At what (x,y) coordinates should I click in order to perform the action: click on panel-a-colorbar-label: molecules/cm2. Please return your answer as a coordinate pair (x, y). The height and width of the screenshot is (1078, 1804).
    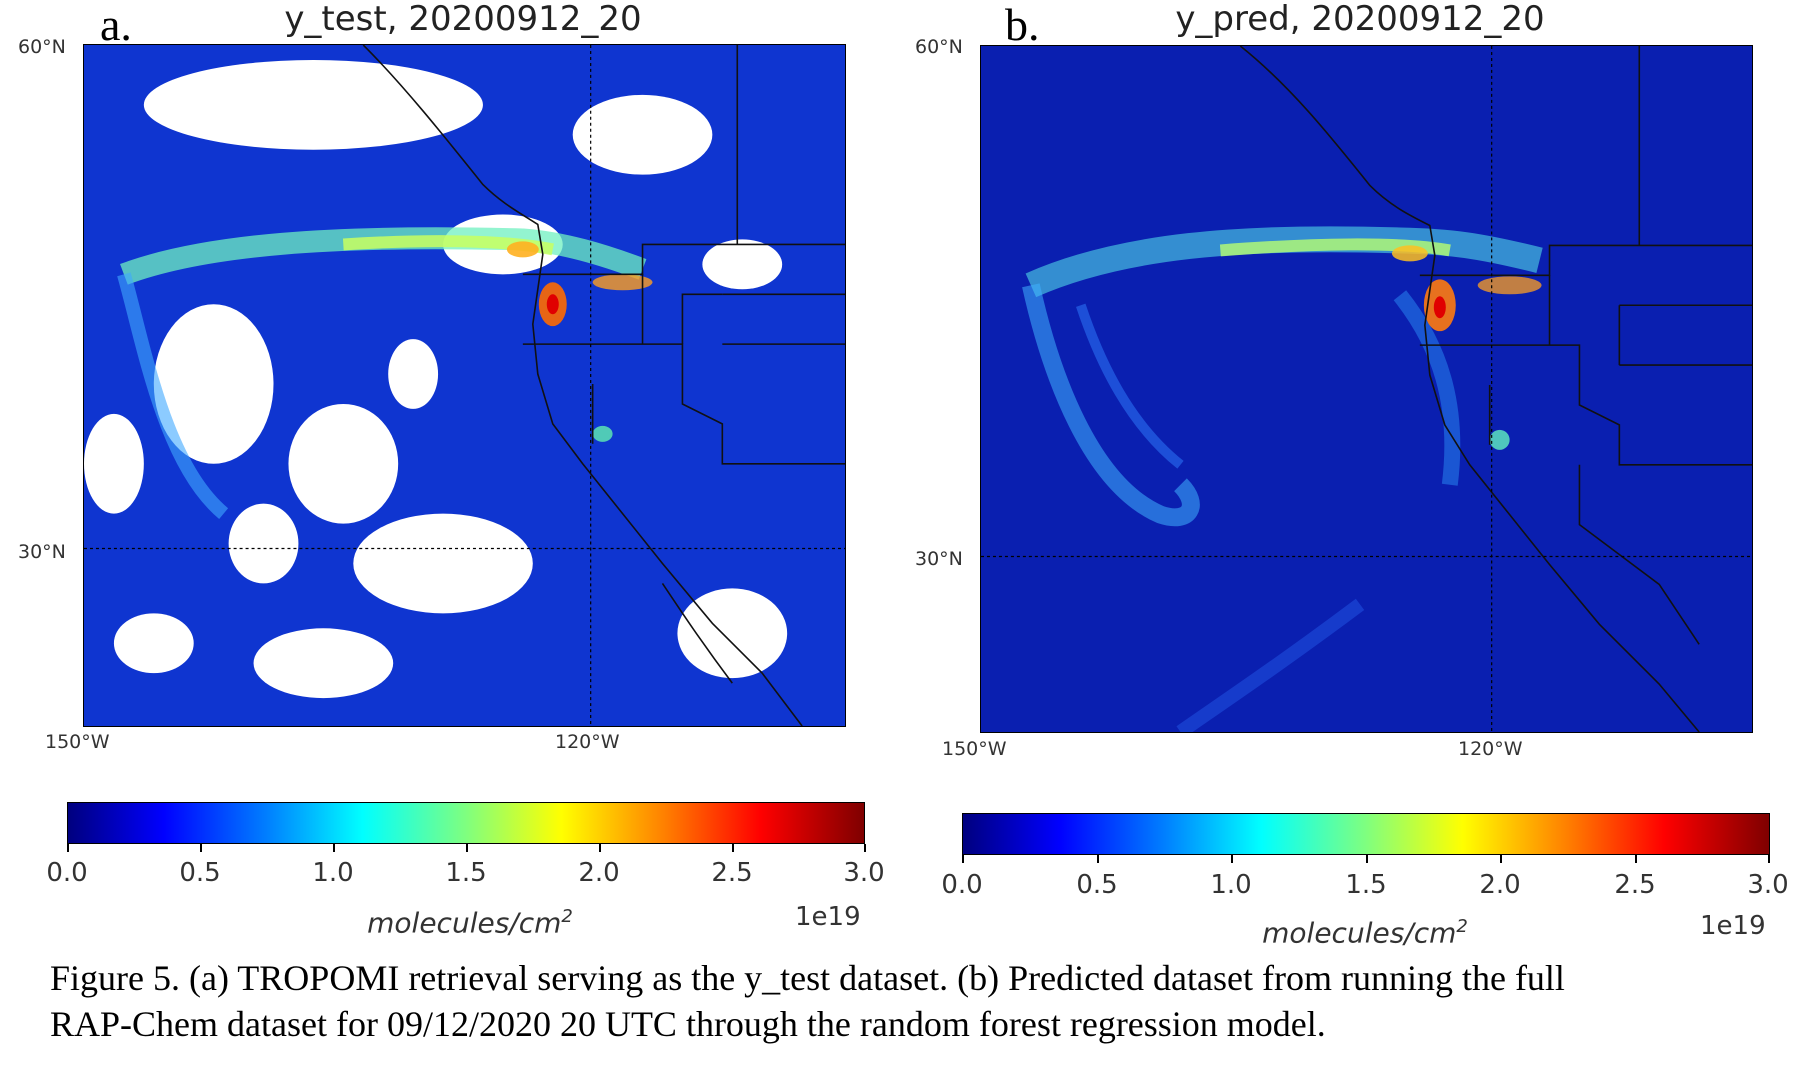
    Looking at the image, I should click on (470, 923).